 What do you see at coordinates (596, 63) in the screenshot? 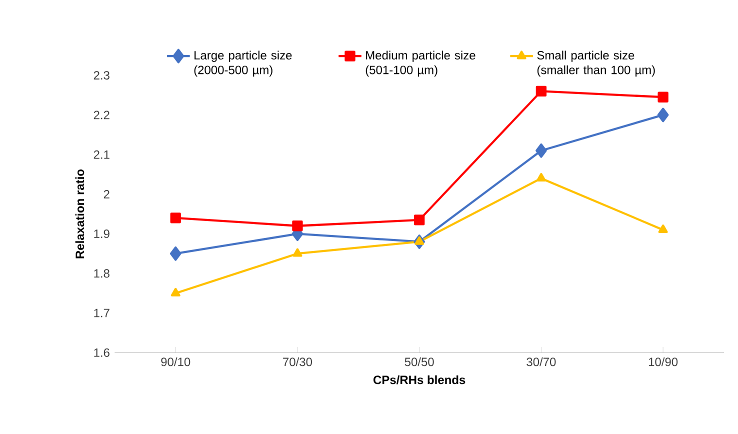
I see `legend-label: Small particle size (smaller than 100 µm)` at bounding box center [596, 63].